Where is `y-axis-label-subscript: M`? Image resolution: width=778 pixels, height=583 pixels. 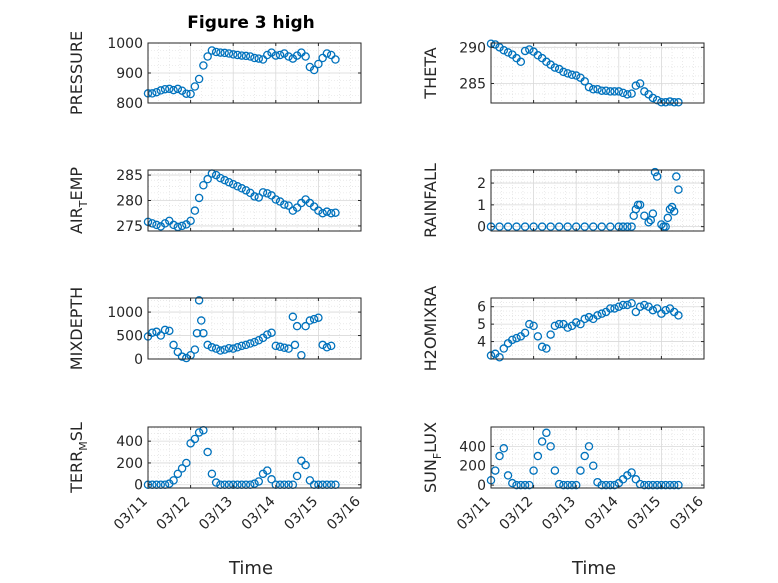 y-axis-label-subscript: M is located at coordinates (83, 446).